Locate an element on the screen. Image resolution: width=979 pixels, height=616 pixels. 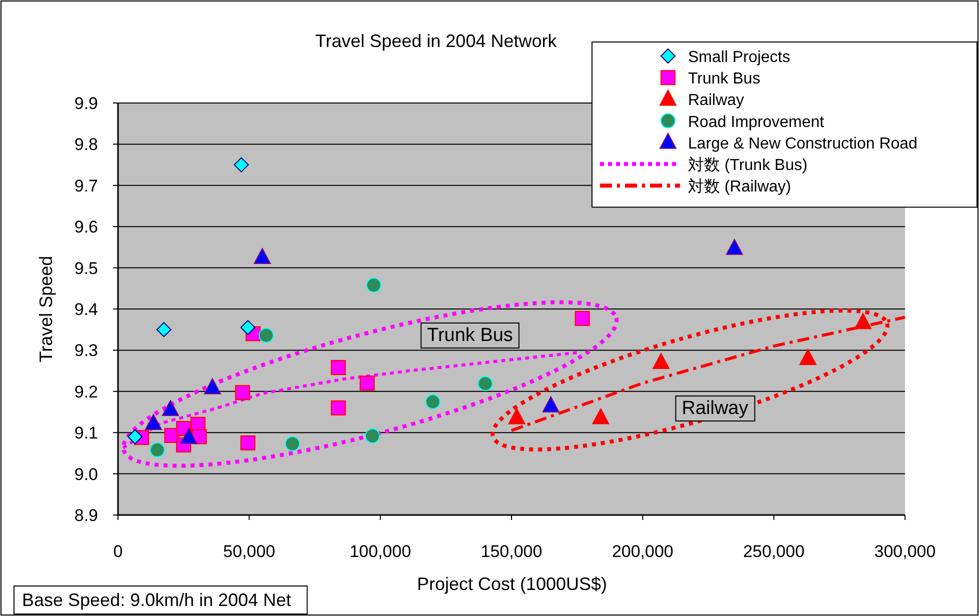
y-tick-label: 9.5 is located at coordinates (86, 268).